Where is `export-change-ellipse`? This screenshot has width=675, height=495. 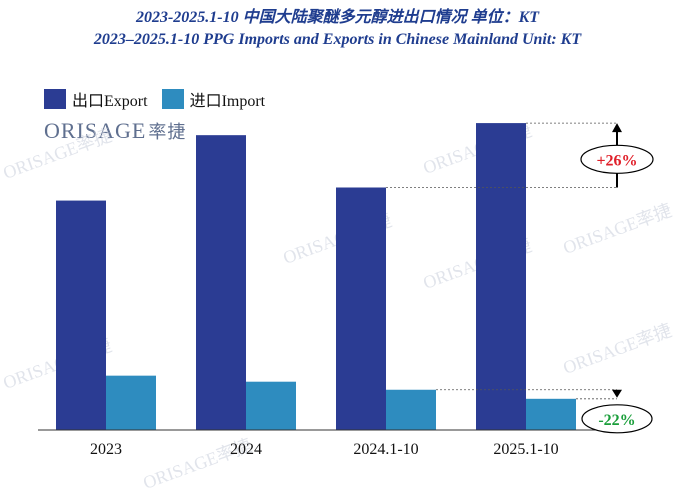 export-change-ellipse is located at coordinates (617, 159).